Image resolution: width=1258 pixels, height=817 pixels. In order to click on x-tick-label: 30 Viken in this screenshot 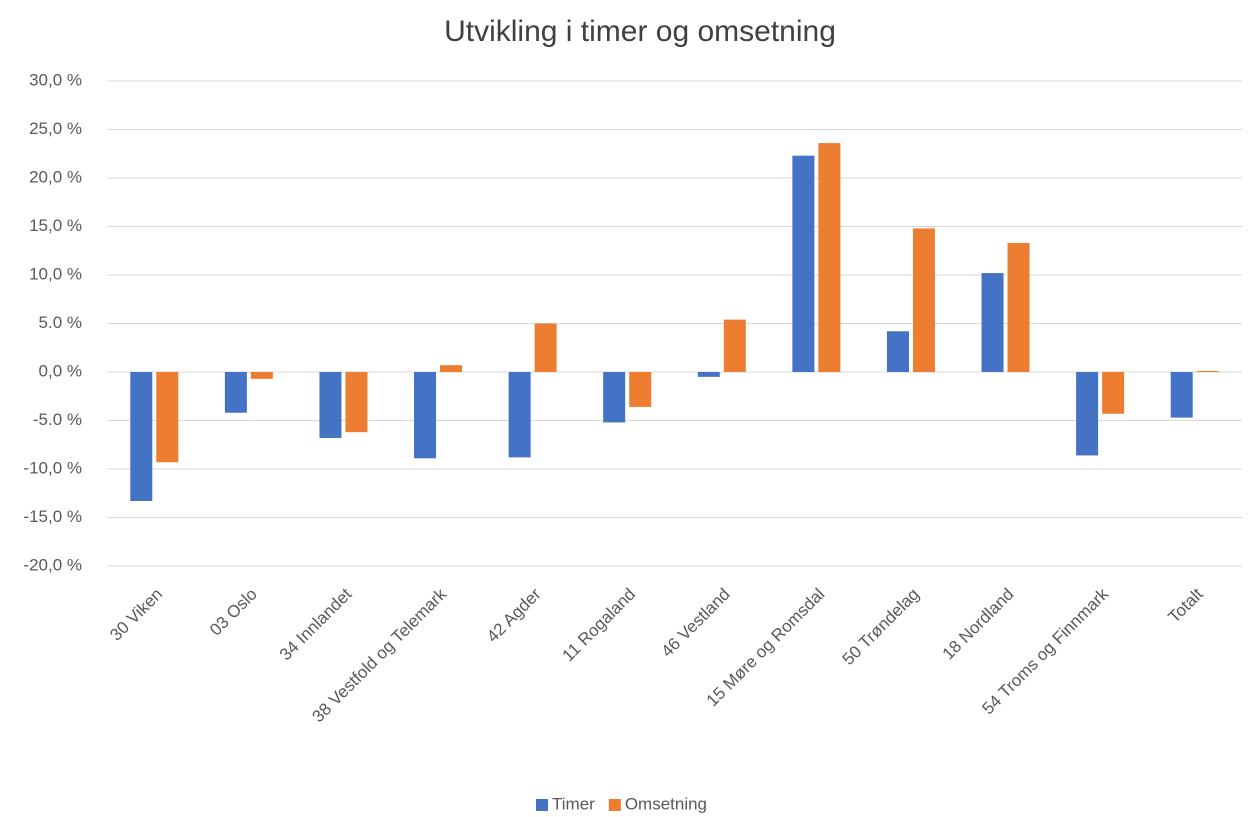, I will do `click(136, 615)`.